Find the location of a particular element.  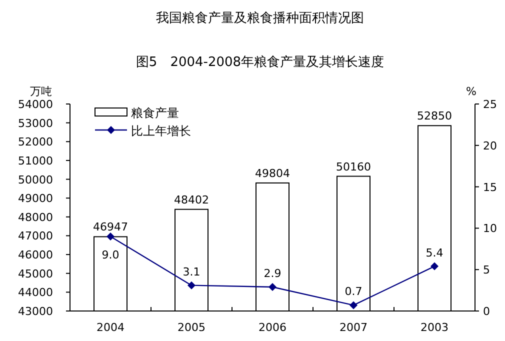

y2-tick-label: 25 is located at coordinates (490, 104).